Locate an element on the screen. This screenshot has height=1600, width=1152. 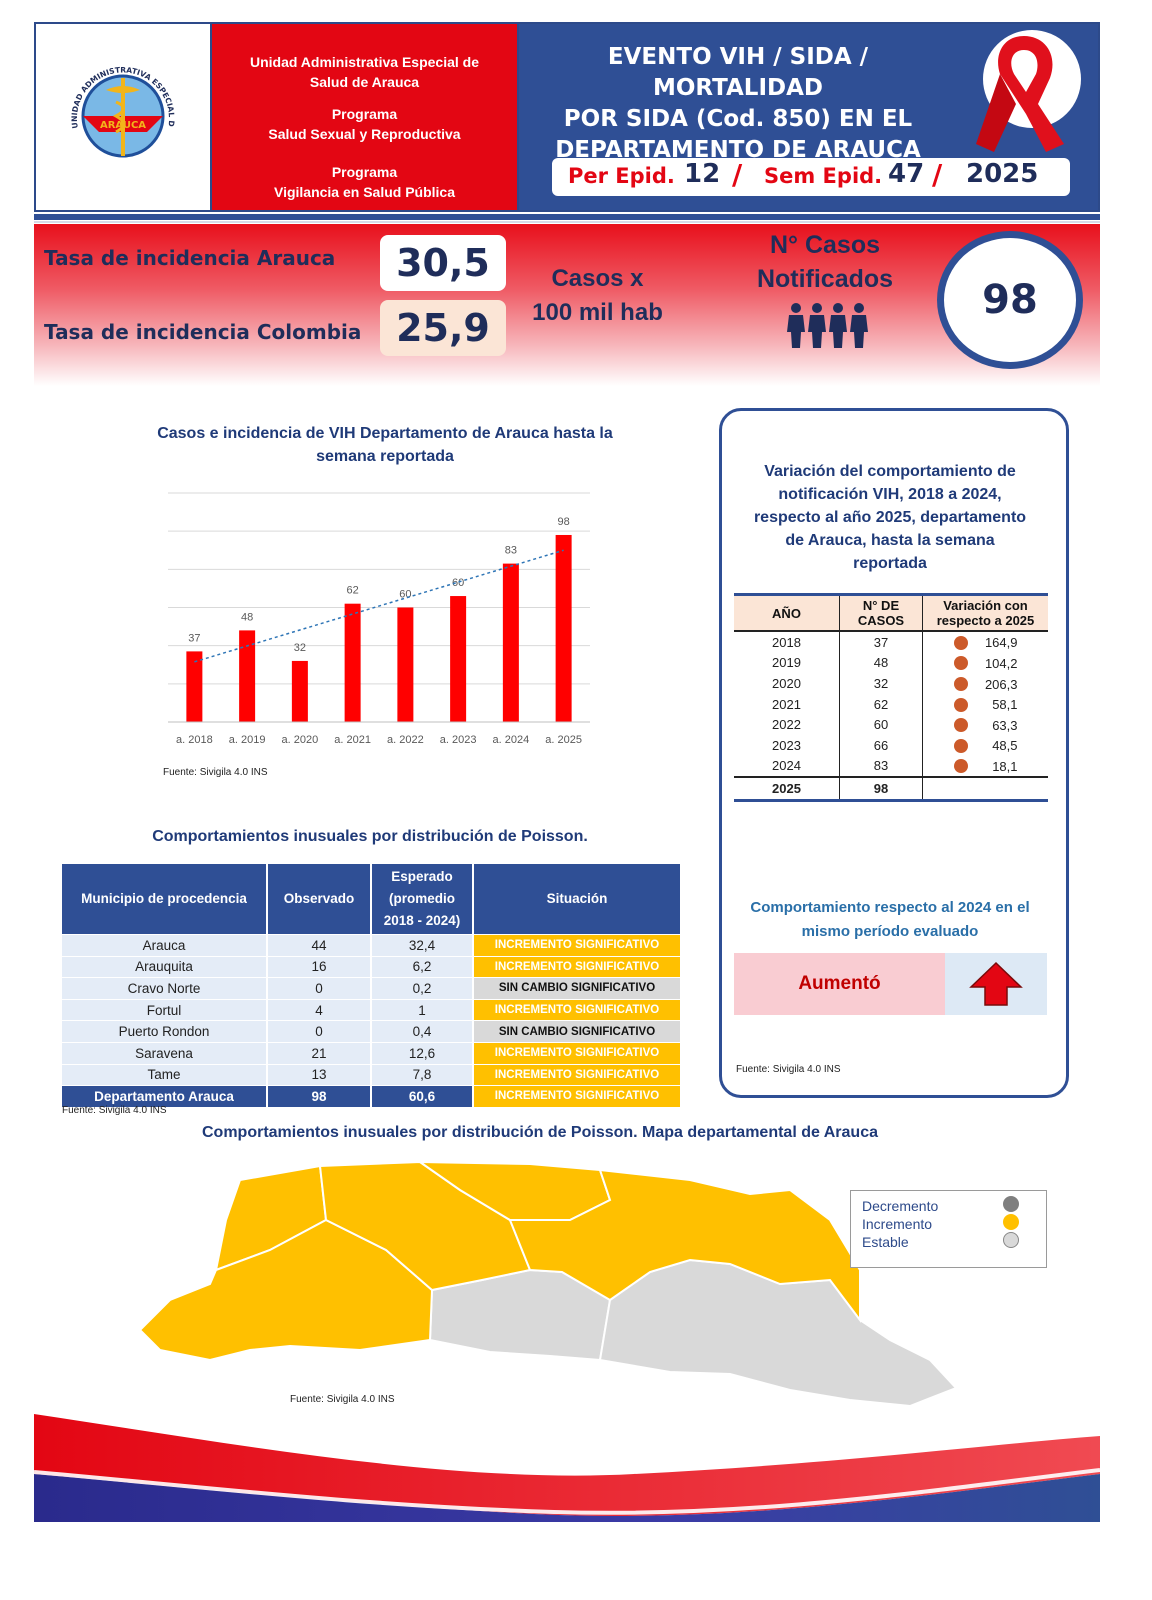
people-icon is located at coordinates (827, 325).